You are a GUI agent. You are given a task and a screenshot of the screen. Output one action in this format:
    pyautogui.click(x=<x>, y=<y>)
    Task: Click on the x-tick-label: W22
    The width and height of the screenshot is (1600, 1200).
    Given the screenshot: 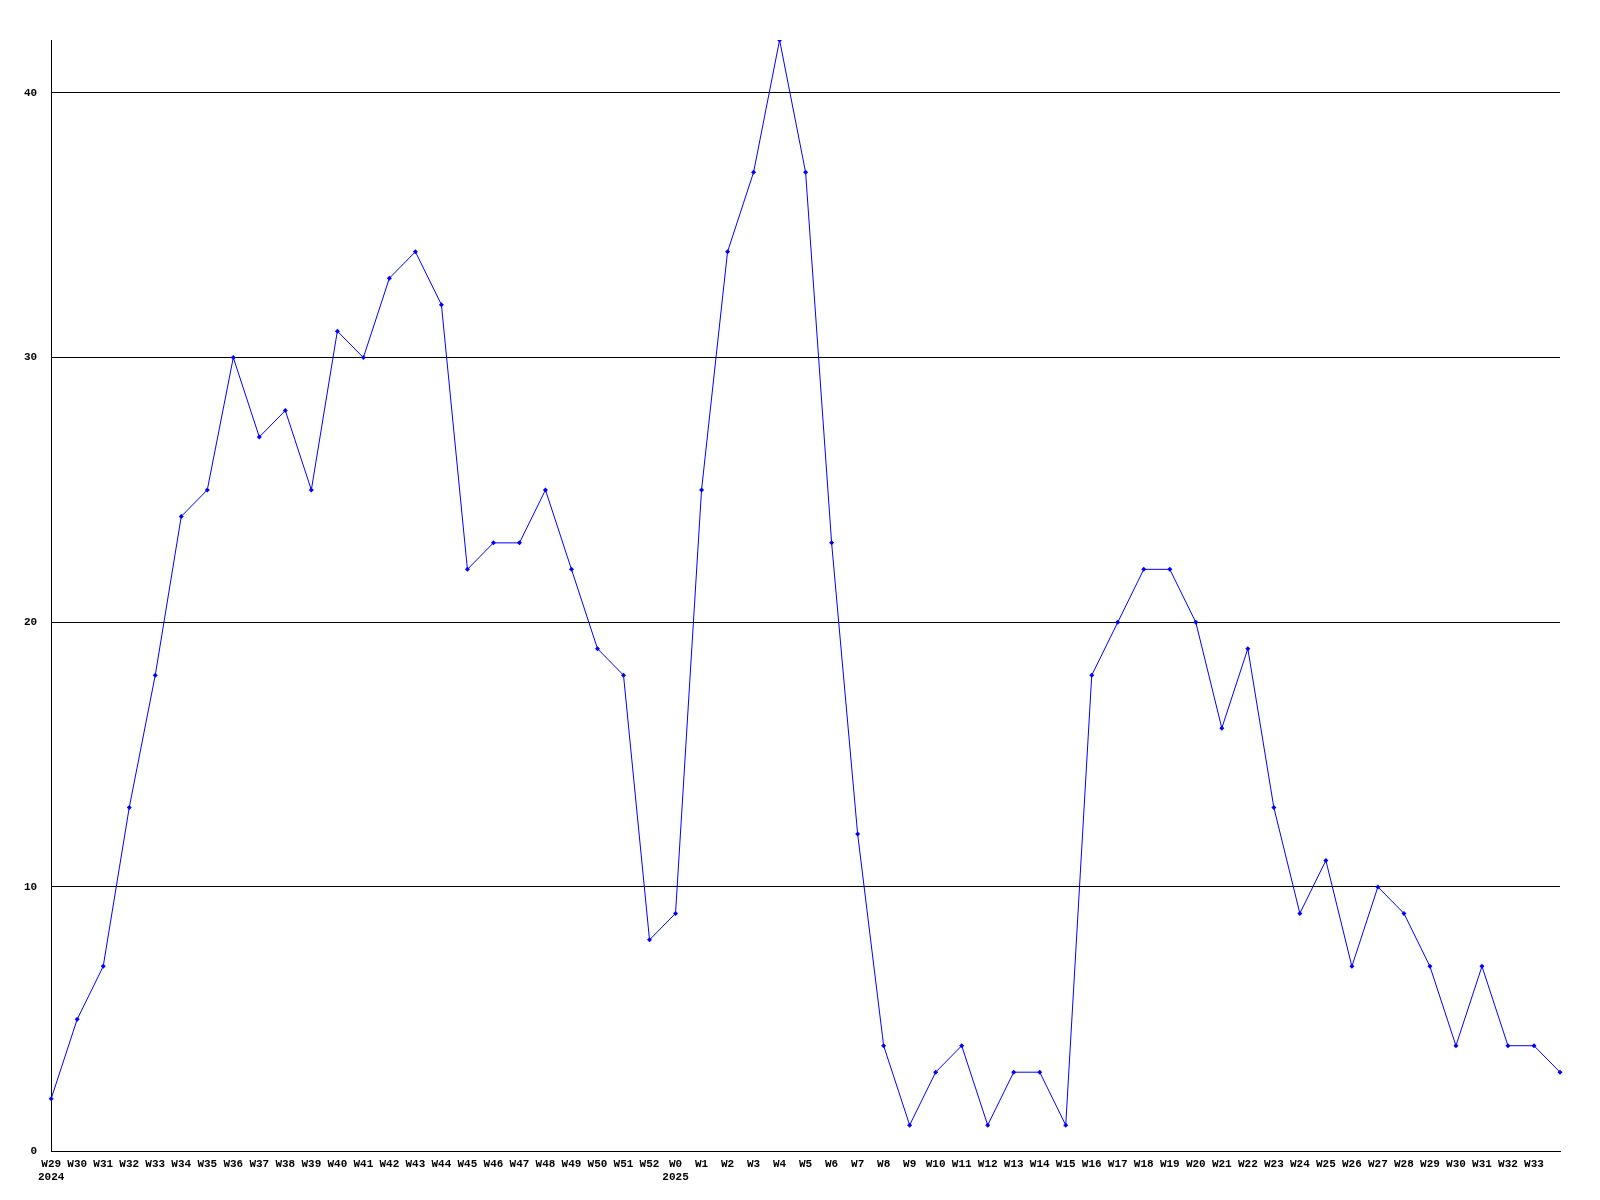 What is the action you would take?
    pyautogui.click(x=1247, y=1163)
    